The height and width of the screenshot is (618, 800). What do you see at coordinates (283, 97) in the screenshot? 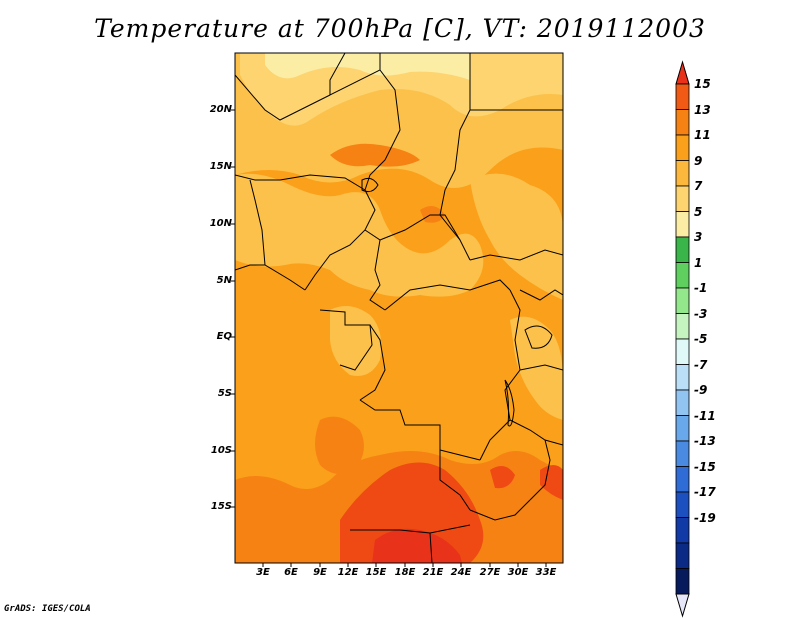
I see `border-algeria-niger` at bounding box center [283, 97].